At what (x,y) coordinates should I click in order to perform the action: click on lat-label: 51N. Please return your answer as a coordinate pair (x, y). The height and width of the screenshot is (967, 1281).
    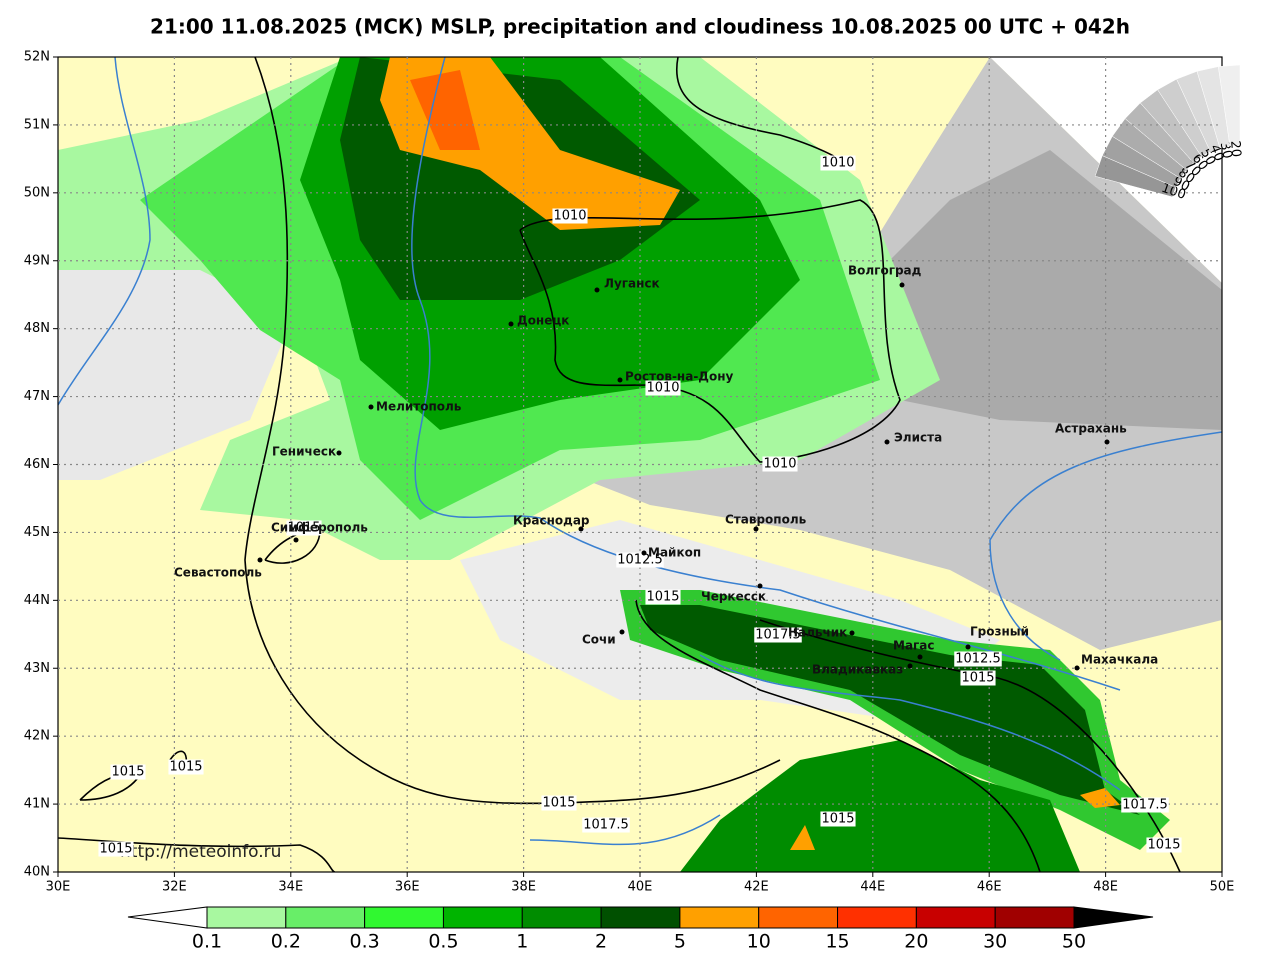
    Looking at the image, I should click on (37, 124).